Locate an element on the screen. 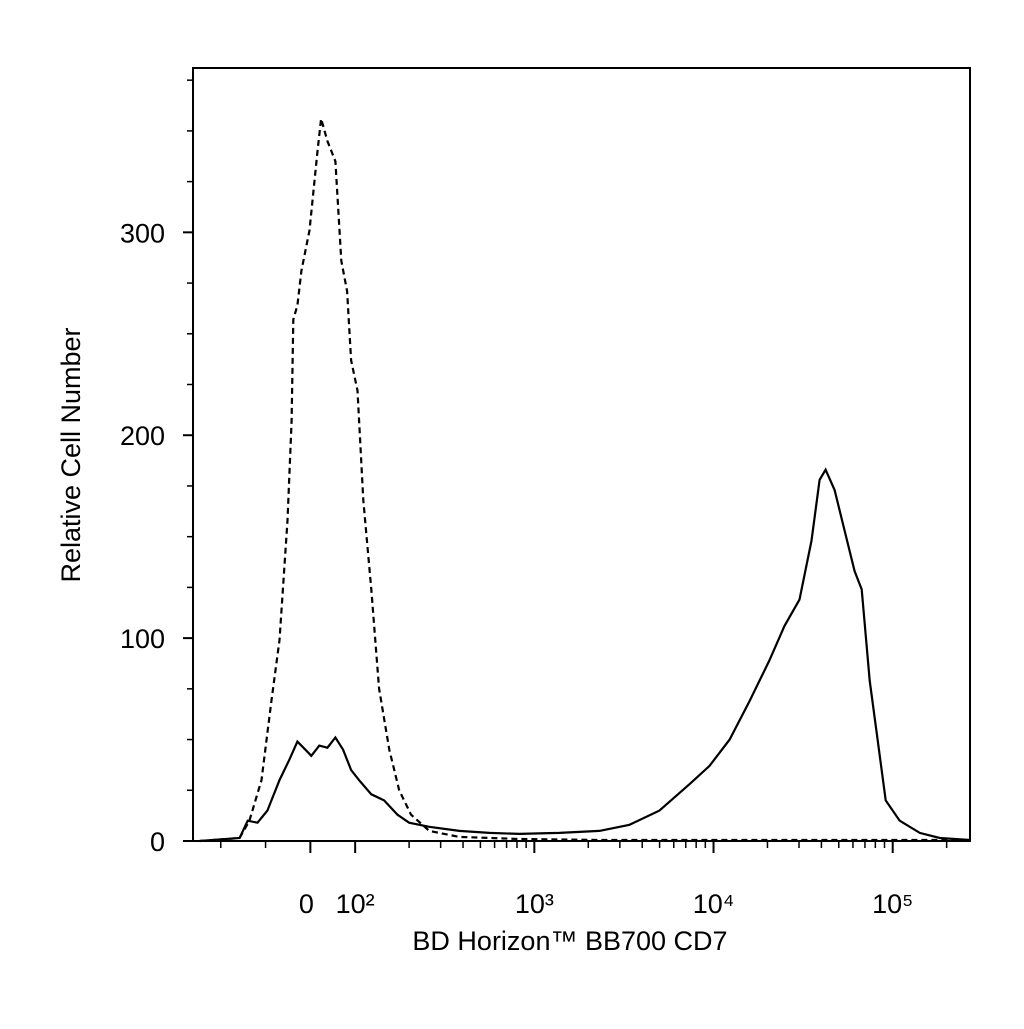 This screenshot has height=1029, width=1024. x-axis-label: BD Horizon™ BB700 CD7 is located at coordinates (569, 941).